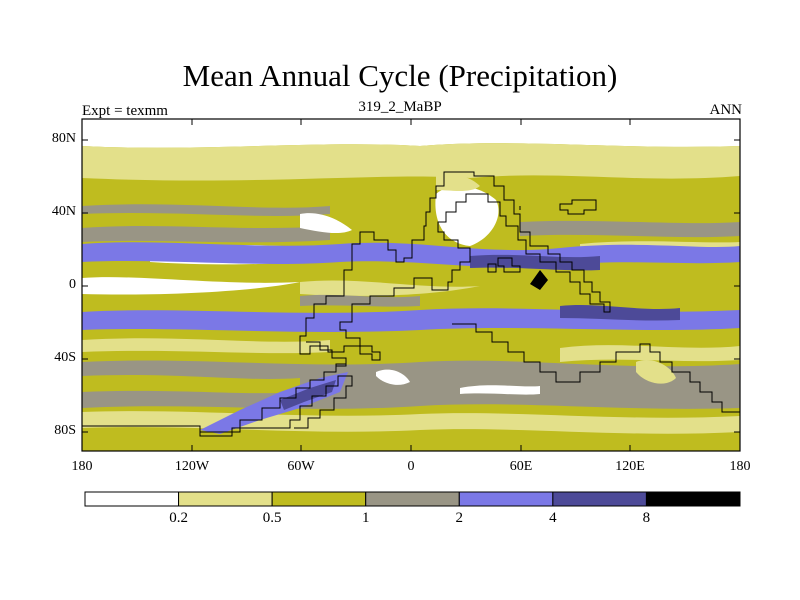  What do you see at coordinates (553, 518) in the screenshot?
I see `colorbar-label: 4` at bounding box center [553, 518].